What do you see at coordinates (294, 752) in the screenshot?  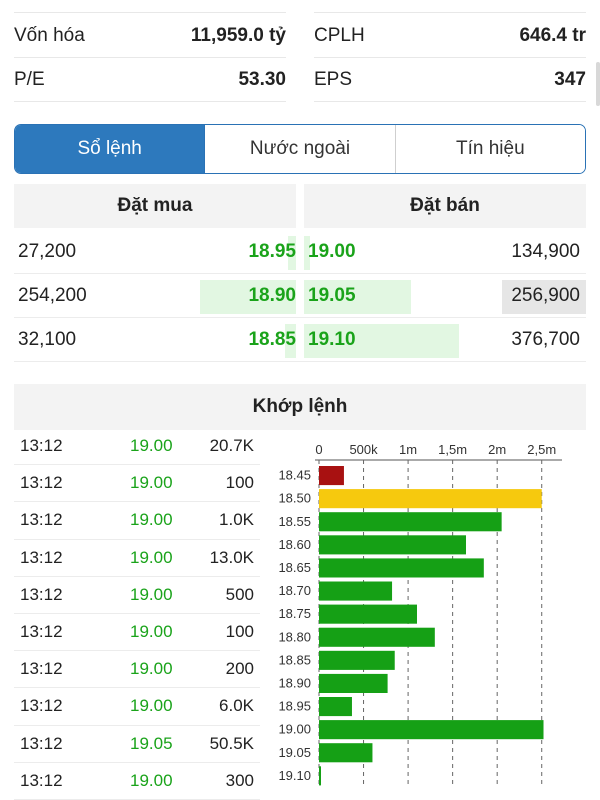 I see `price-level-label: 19.05` at bounding box center [294, 752].